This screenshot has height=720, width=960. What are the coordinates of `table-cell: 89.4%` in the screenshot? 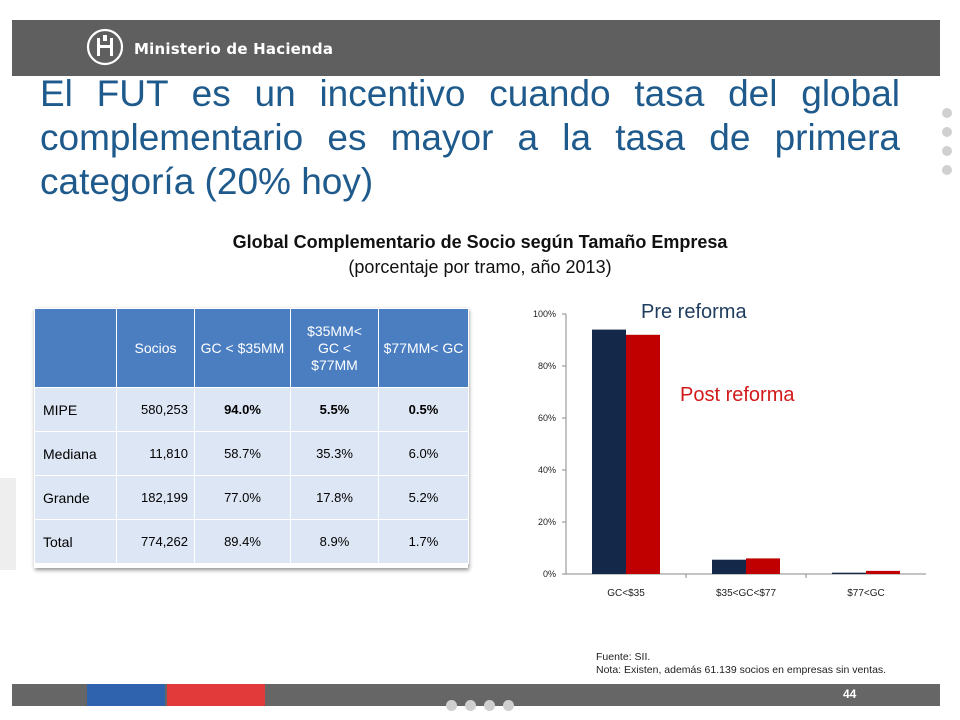 It's located at (242, 541).